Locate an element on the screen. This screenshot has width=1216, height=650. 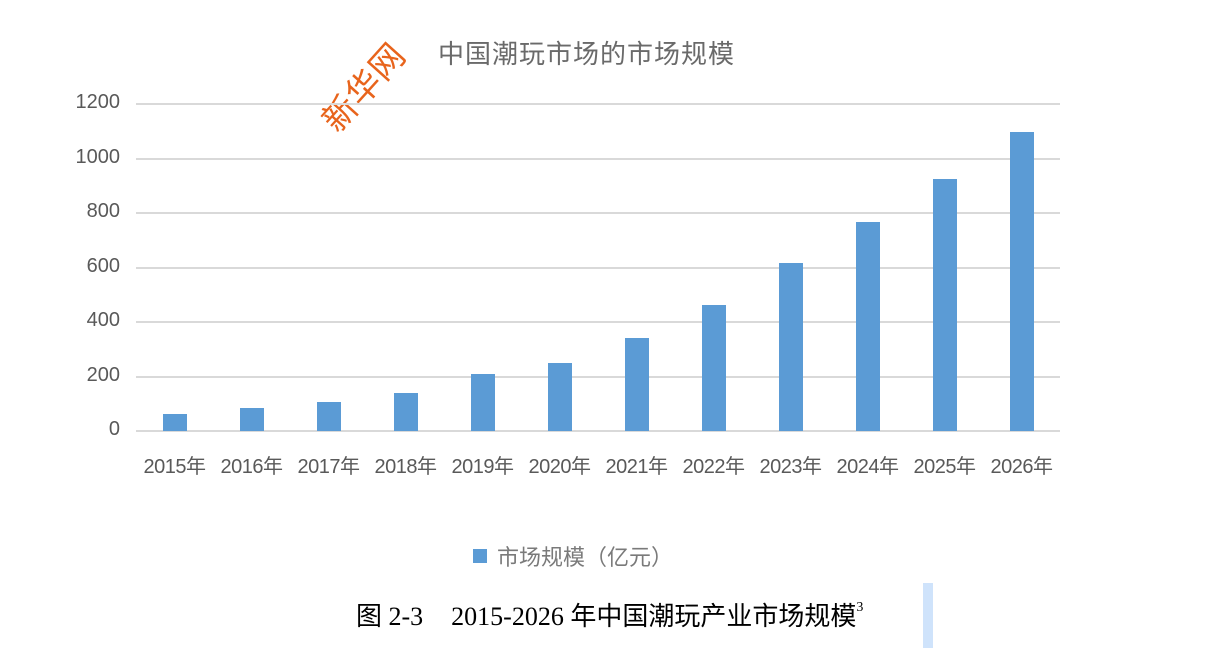
x-tick-label: 2018年 is located at coordinates (406, 467).